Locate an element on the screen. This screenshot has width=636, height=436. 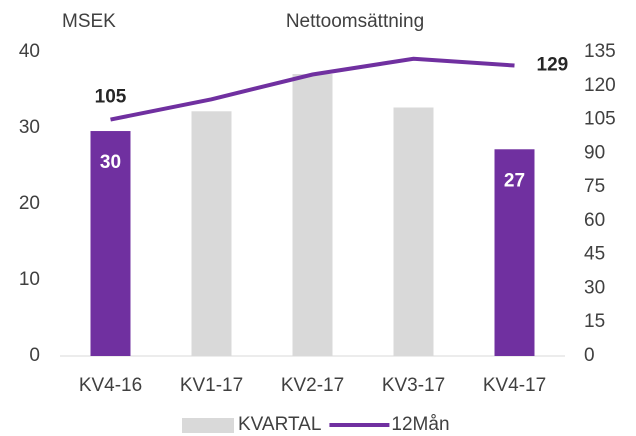
data-label: 27 is located at coordinates (514, 180).